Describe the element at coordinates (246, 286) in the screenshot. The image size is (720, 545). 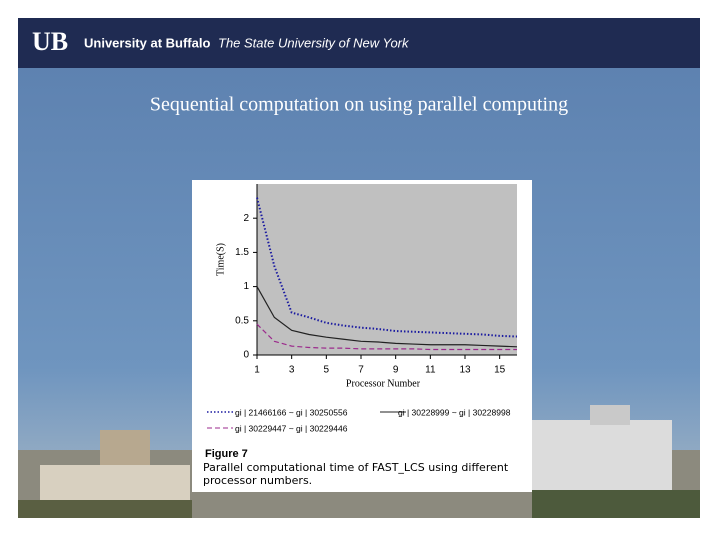
I see `y-tick-label: 1` at that location.